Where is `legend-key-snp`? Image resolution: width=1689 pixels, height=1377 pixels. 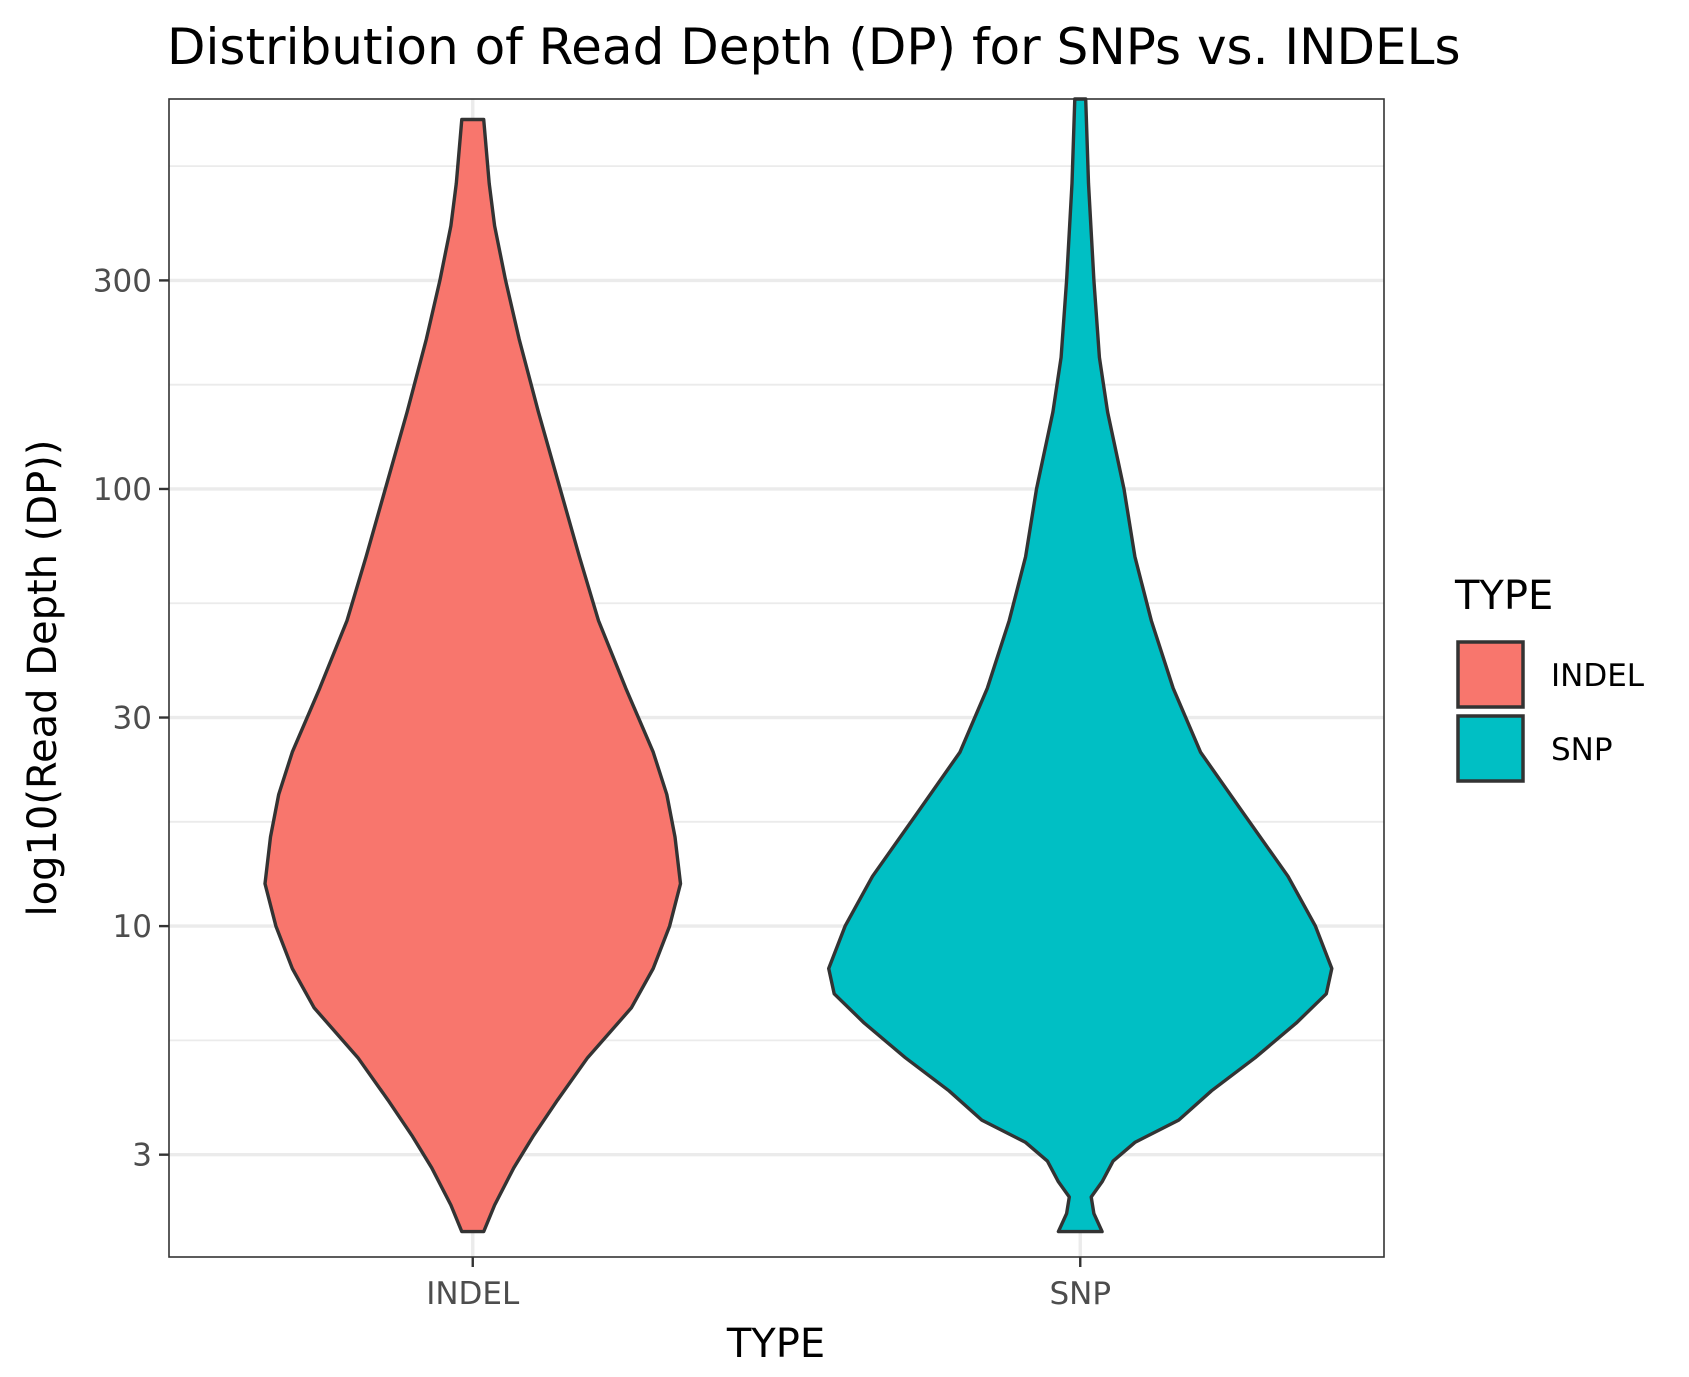 legend-key-snp is located at coordinates (1490, 748).